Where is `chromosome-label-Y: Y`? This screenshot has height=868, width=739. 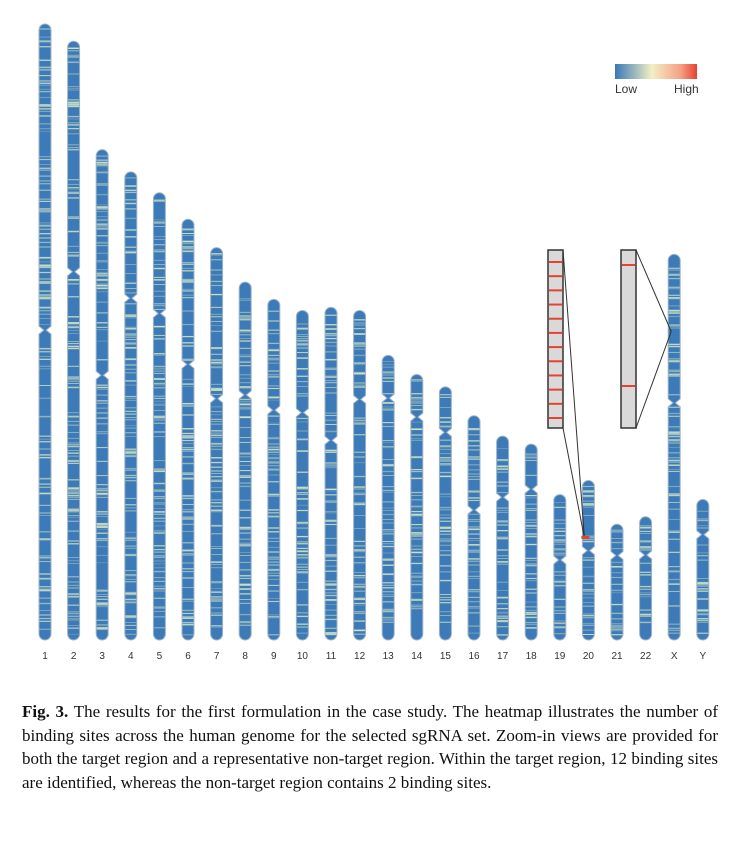 chromosome-label-Y: Y is located at coordinates (702, 656).